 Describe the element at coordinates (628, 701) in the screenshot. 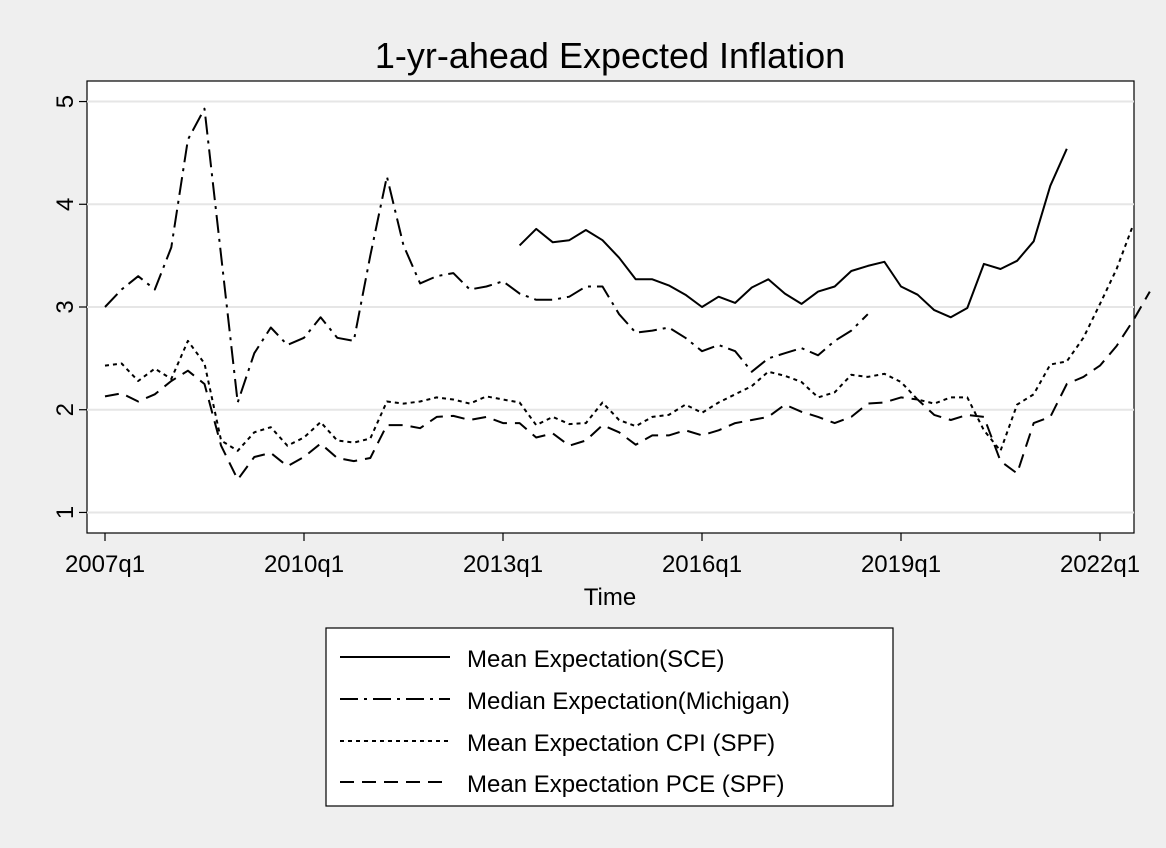

I see `legend-label-michigan: Median Expectation(Michigan)` at that location.